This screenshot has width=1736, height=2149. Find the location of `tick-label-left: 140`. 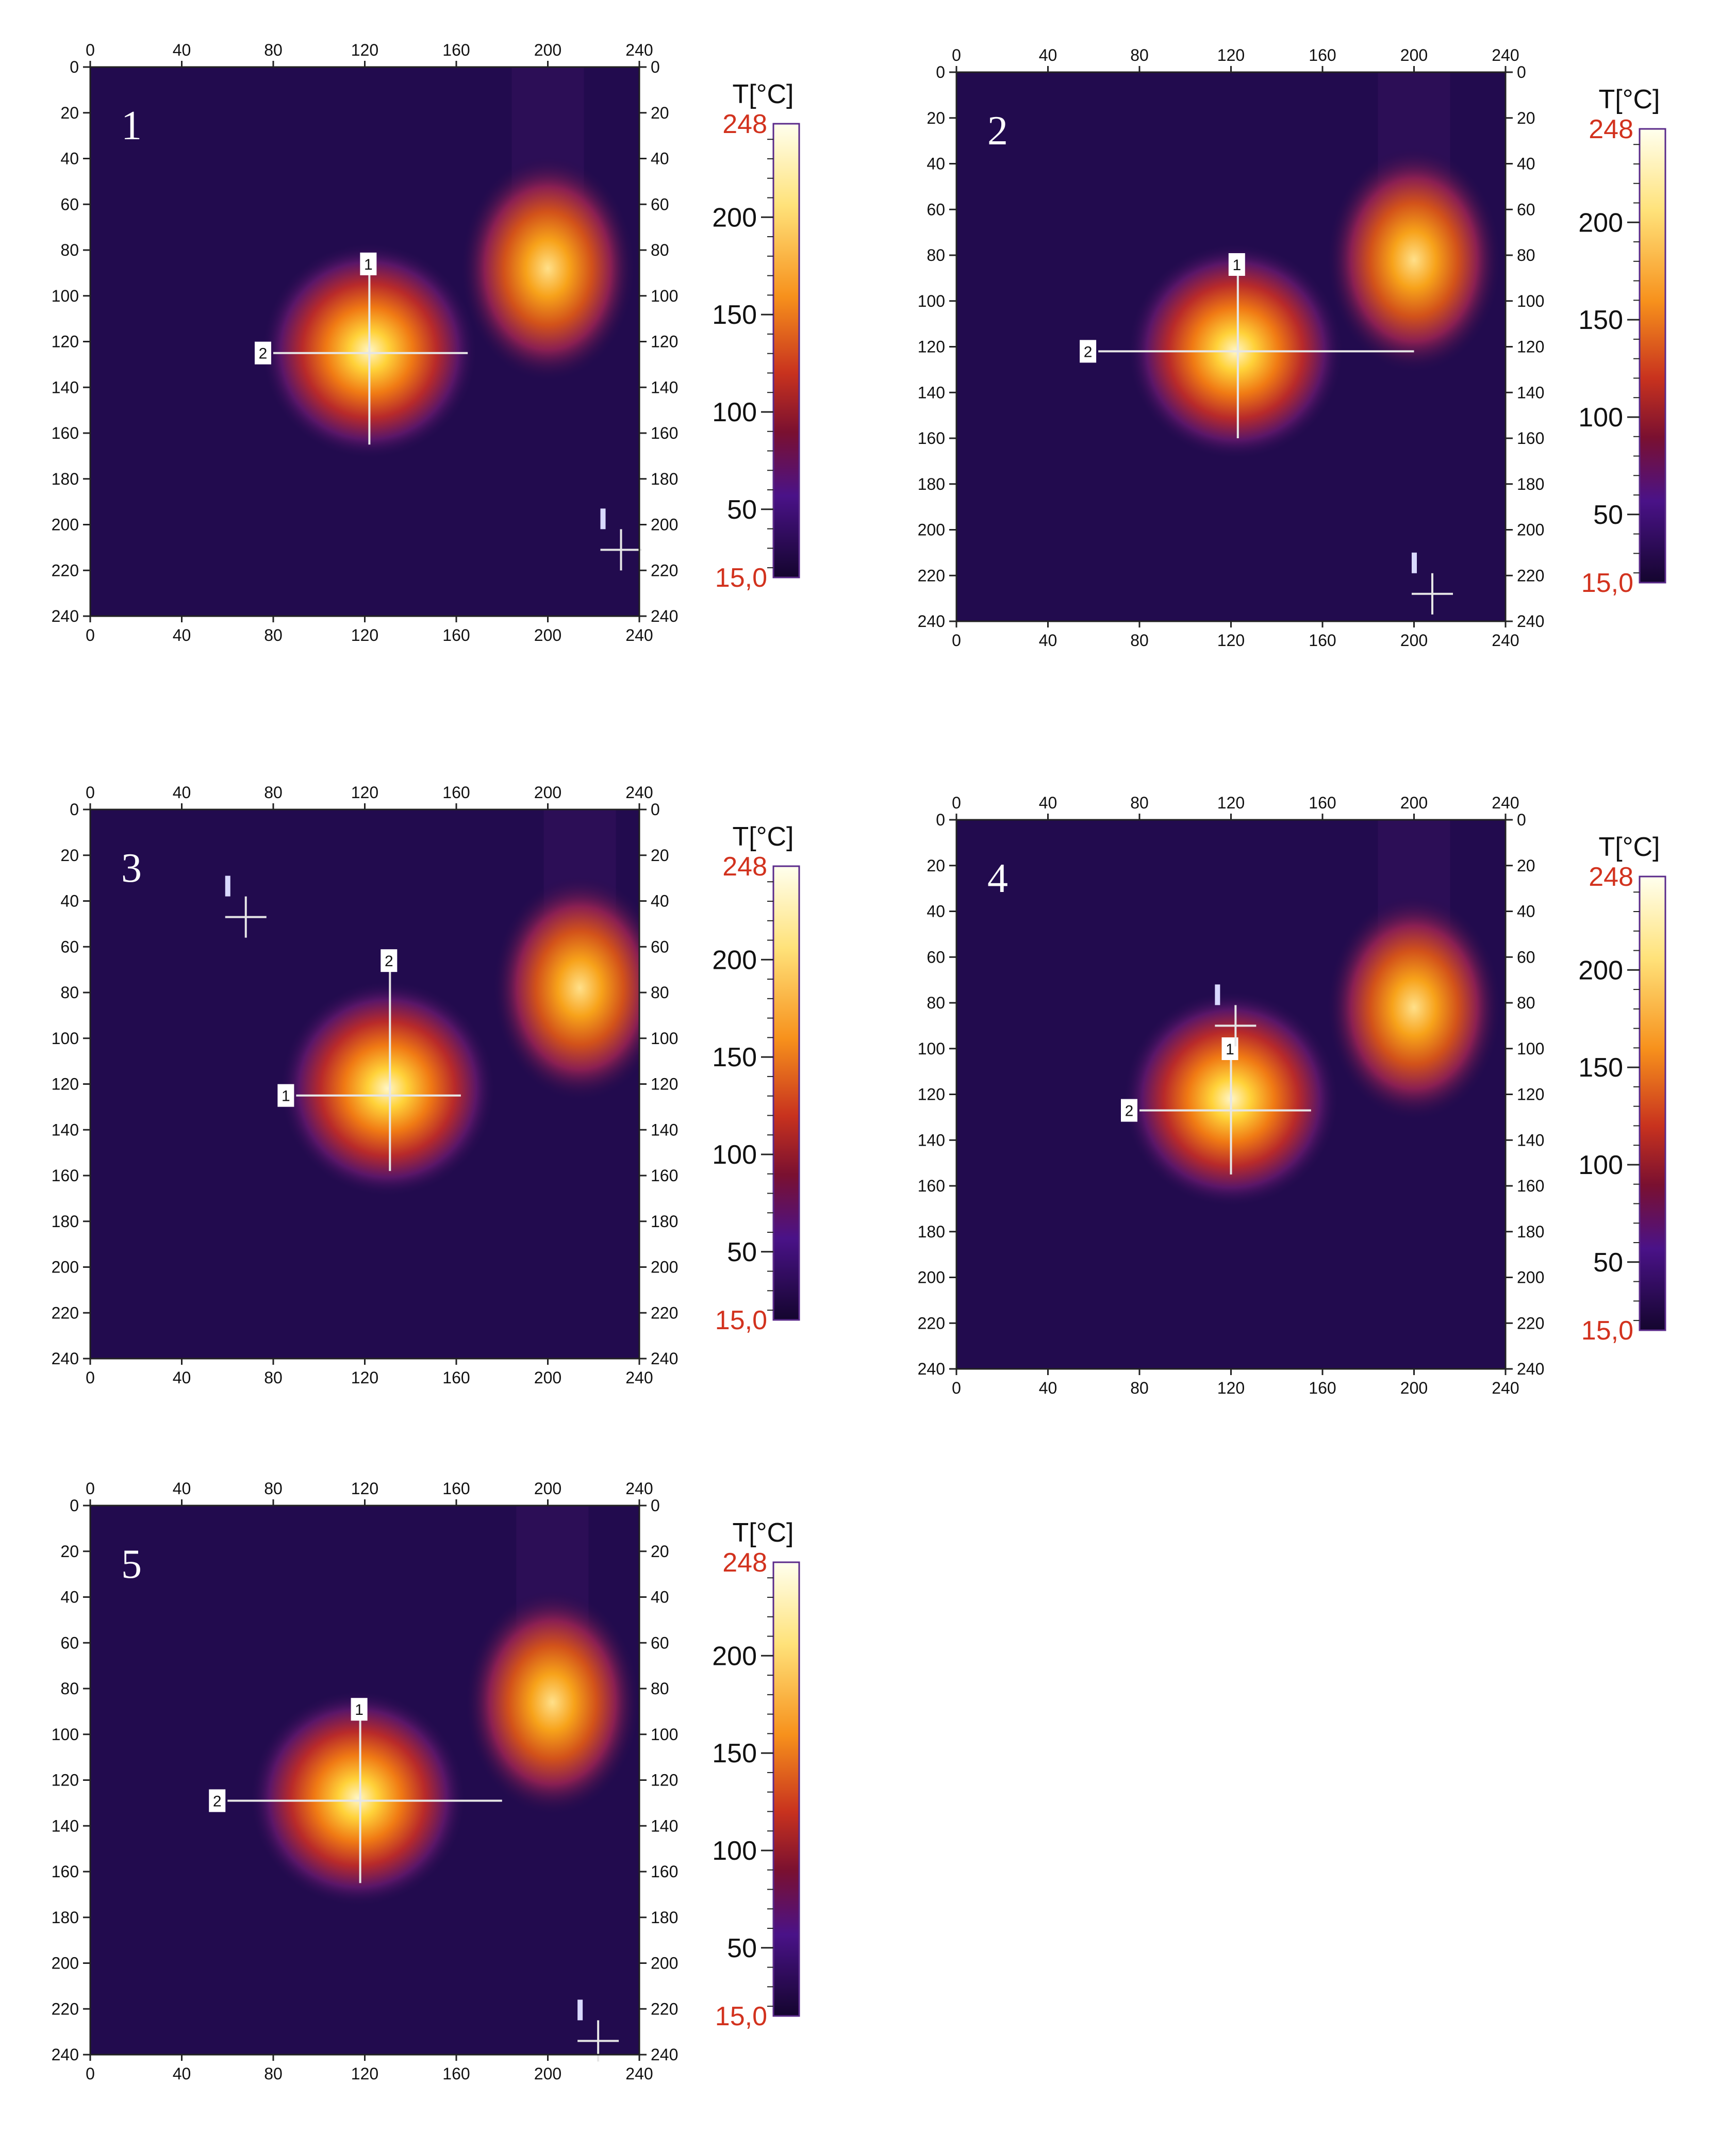

tick-label-left: 140 is located at coordinates (65, 387).